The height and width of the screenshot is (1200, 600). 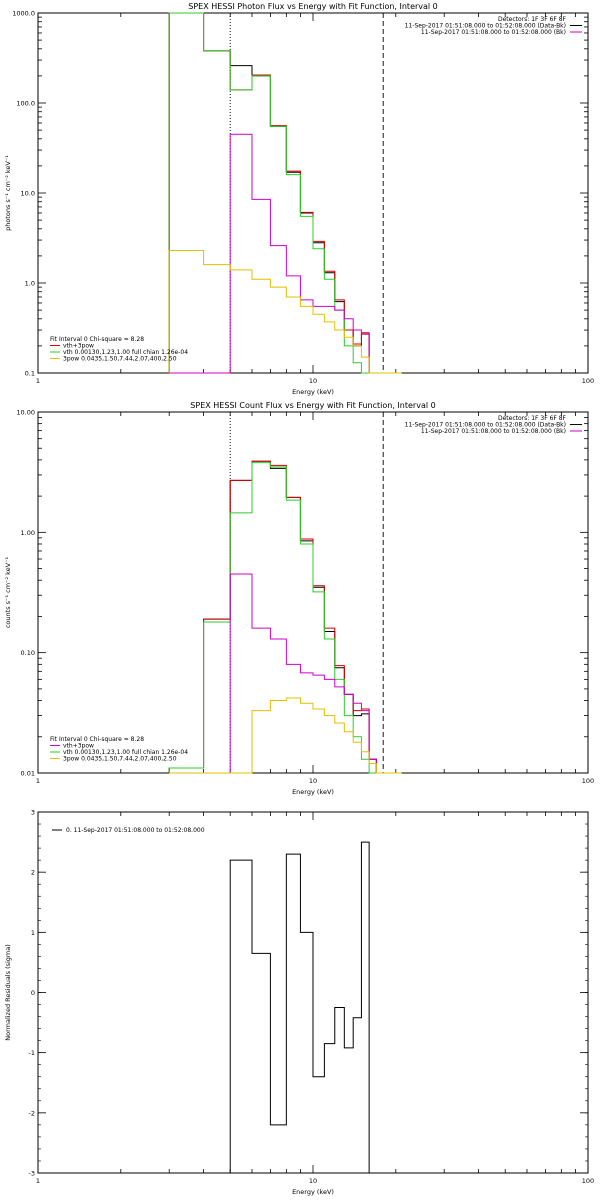 I want to click on y-tick-label: 1, so click(x=33, y=933).